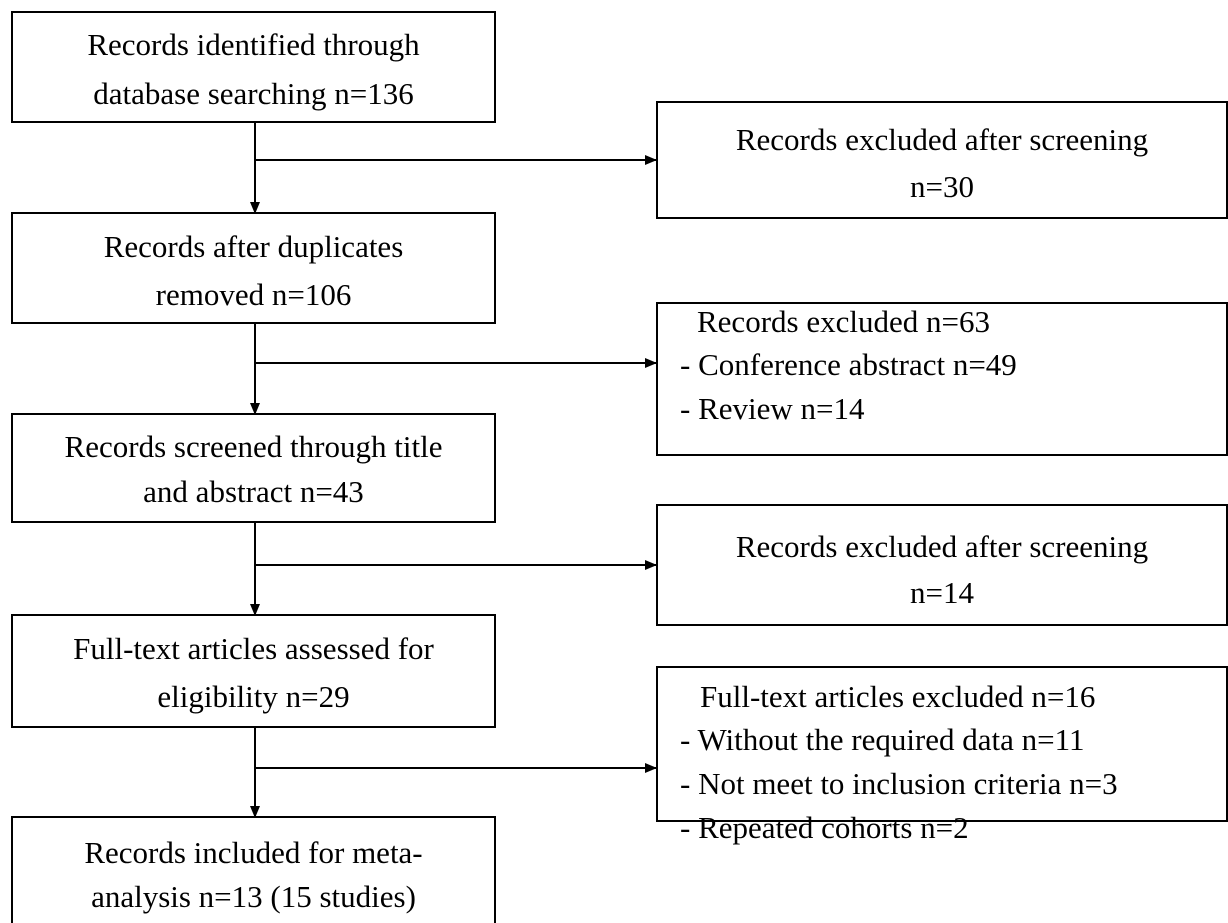 This screenshot has height=923, width=1228. What do you see at coordinates (254, 446) in the screenshot?
I see `box-text: Records screened through title` at bounding box center [254, 446].